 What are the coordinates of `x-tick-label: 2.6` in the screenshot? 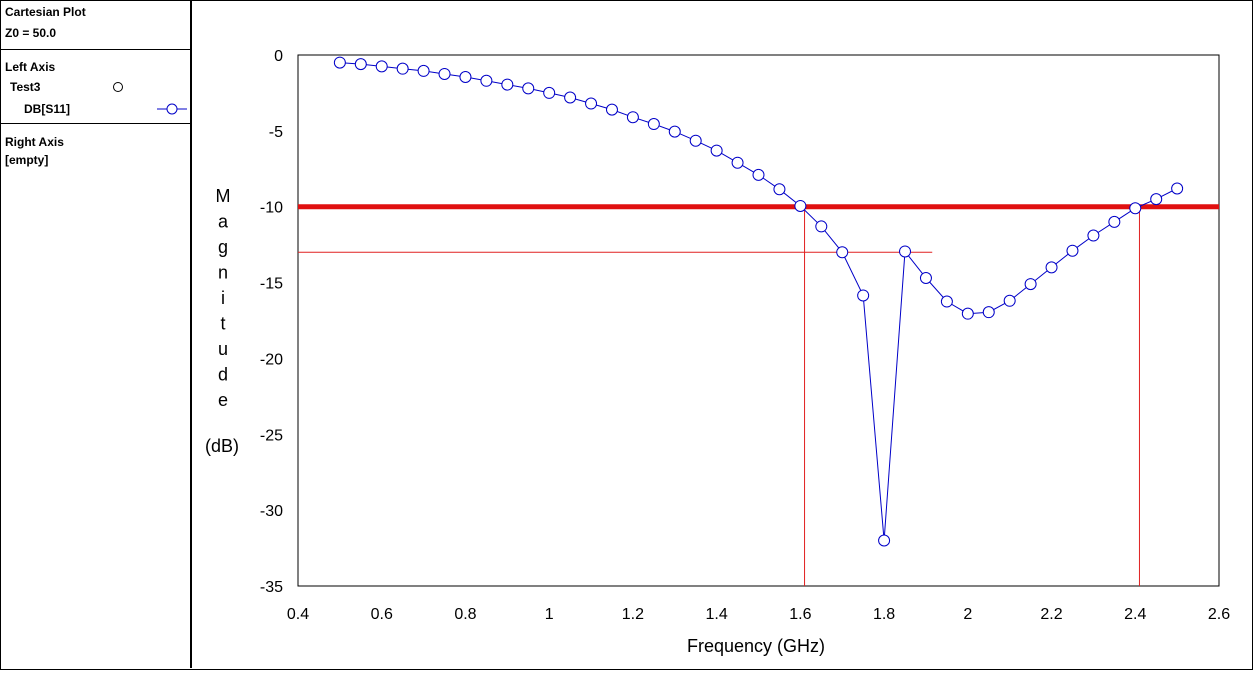 It's located at (1219, 614).